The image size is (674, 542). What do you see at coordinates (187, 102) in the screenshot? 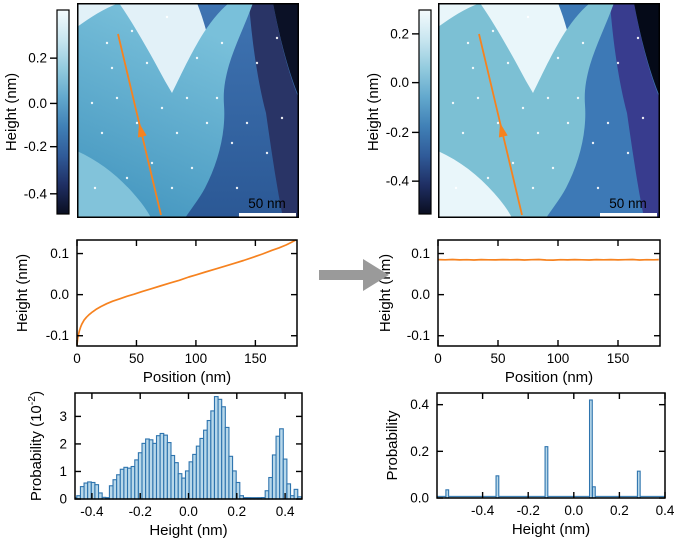
I see `adsorbate-dots` at bounding box center [187, 102].